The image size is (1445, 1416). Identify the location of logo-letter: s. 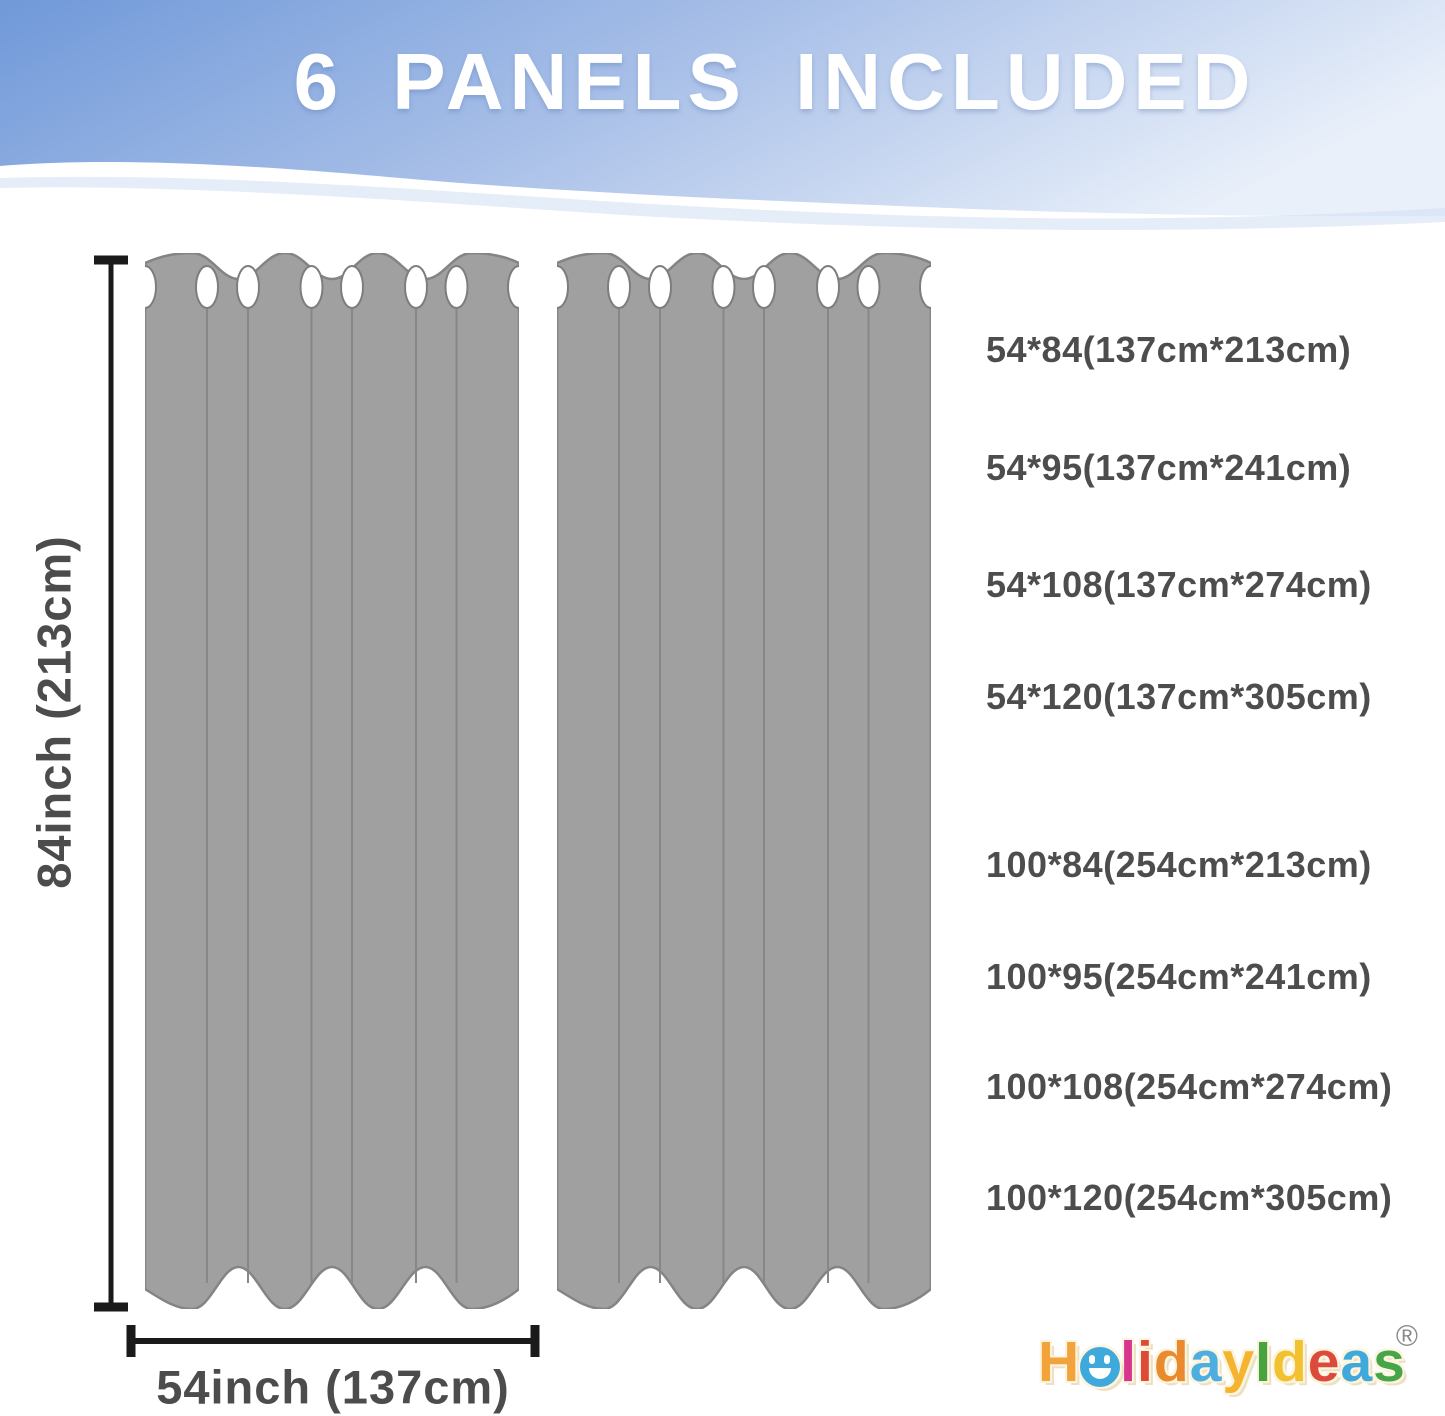
(1389, 1362).